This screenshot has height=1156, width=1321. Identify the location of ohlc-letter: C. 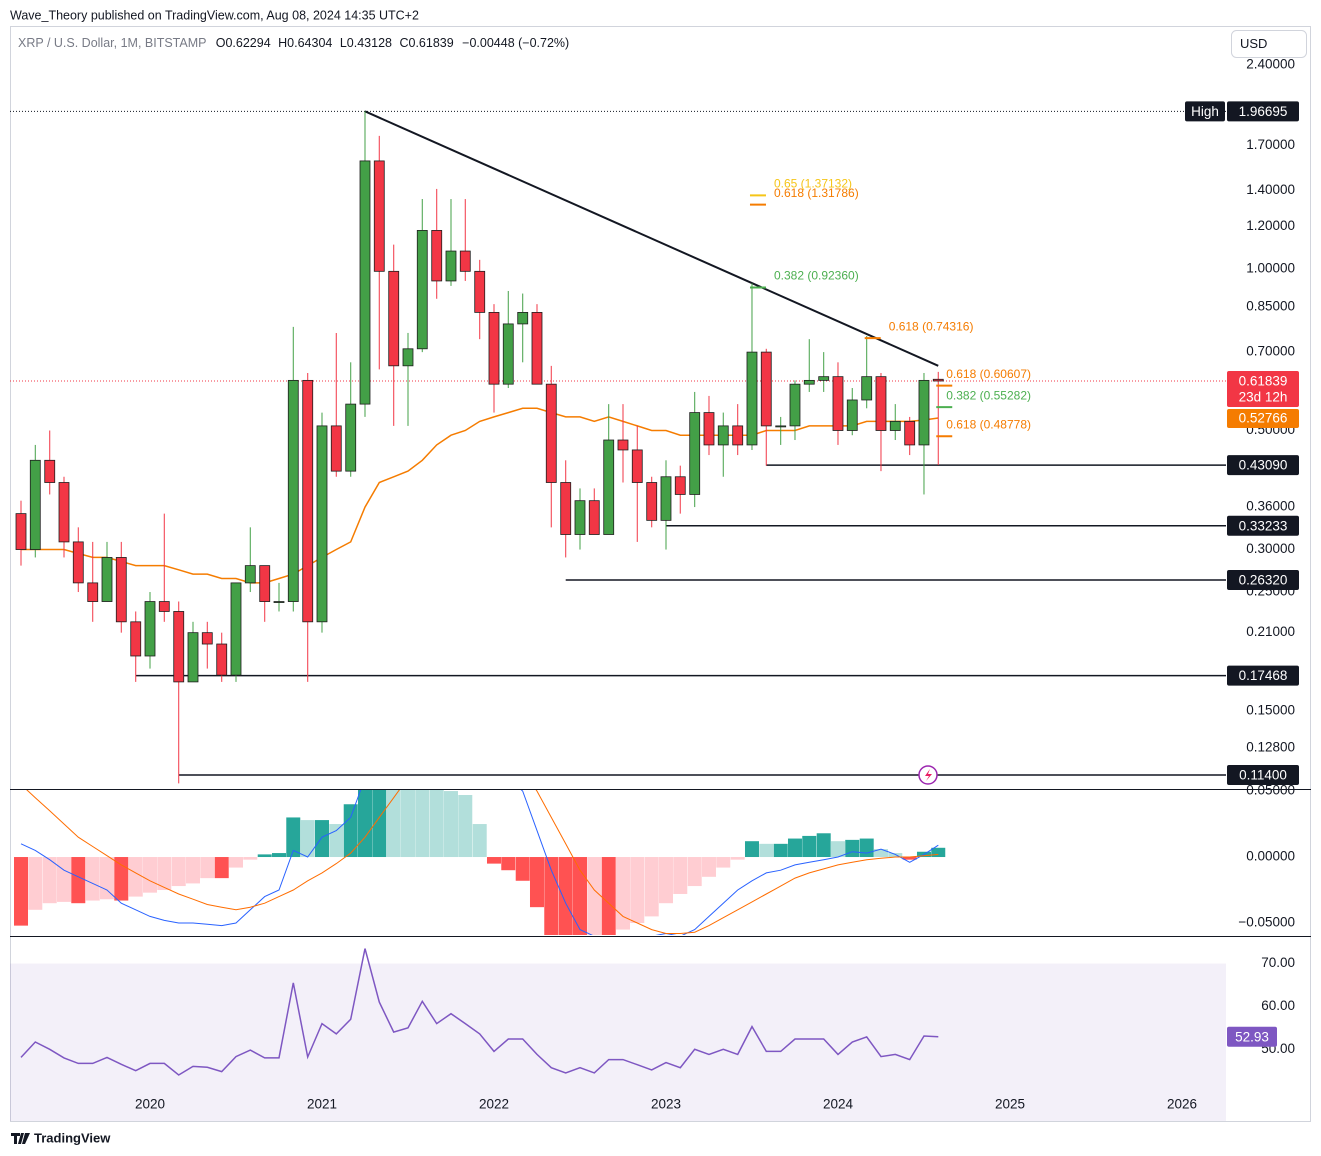
(403, 43).